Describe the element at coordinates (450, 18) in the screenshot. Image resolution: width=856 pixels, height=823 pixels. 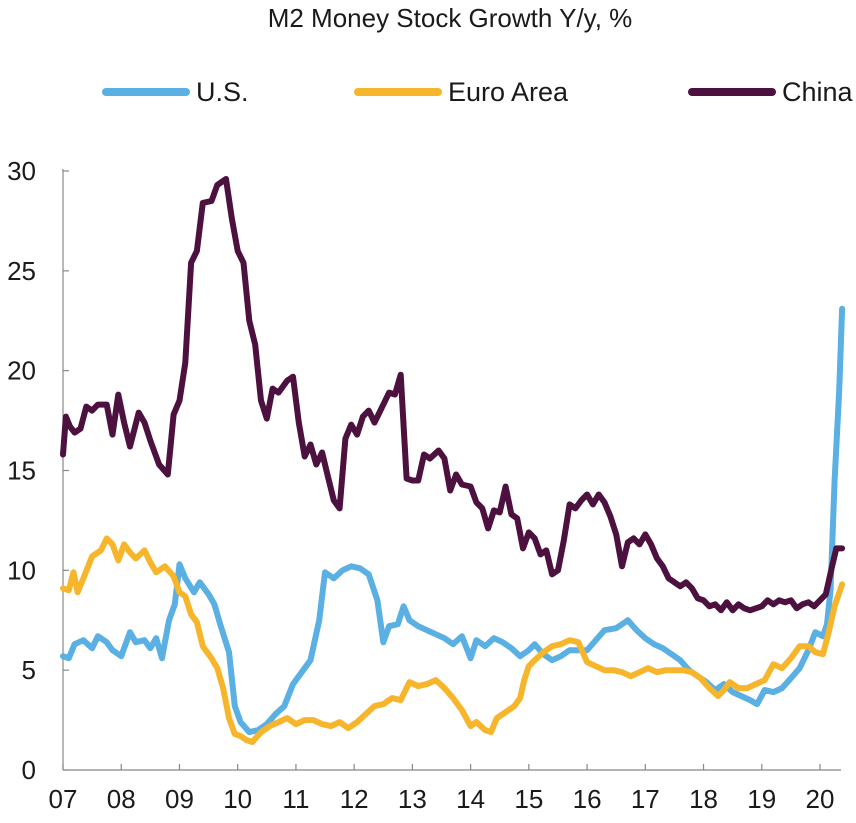
I see `chart-title: M2 Money Stock Growth Y/y, %` at that location.